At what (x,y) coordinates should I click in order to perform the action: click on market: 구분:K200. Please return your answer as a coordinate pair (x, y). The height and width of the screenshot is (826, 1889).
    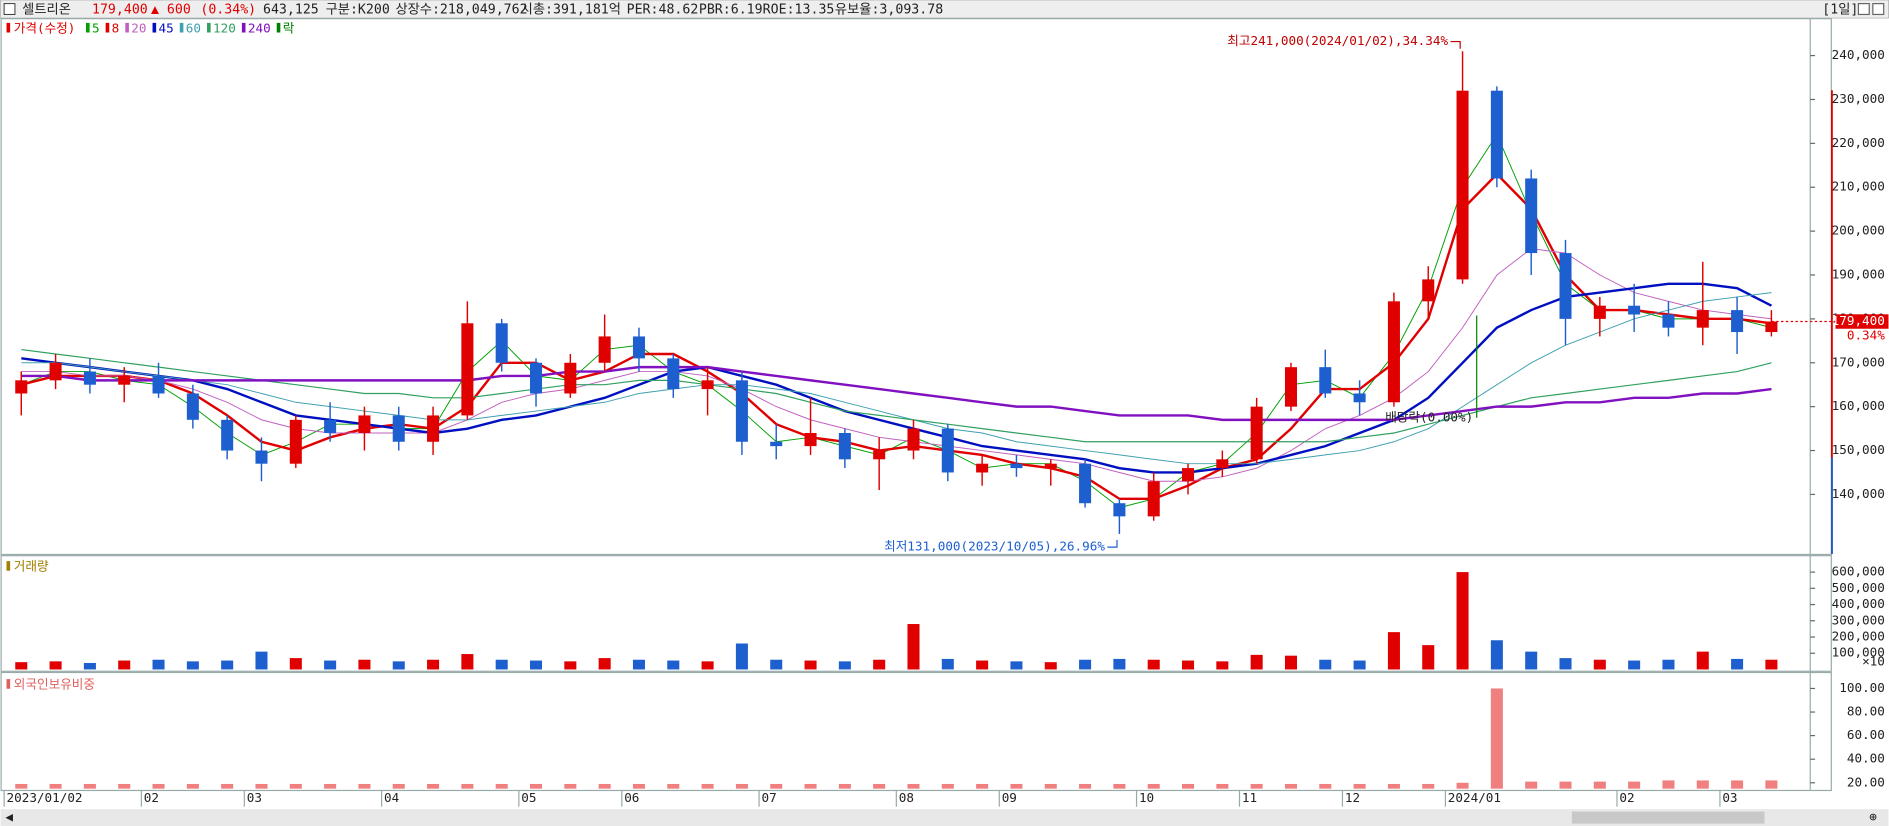
    Looking at the image, I should click on (358, 10).